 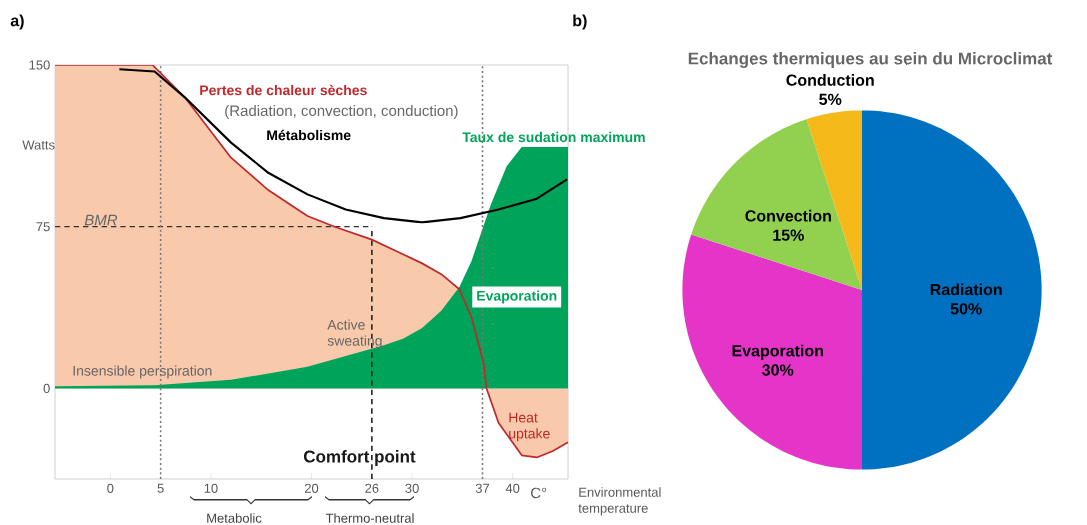 I want to click on y-tick-label: 150, so click(x=39, y=65).